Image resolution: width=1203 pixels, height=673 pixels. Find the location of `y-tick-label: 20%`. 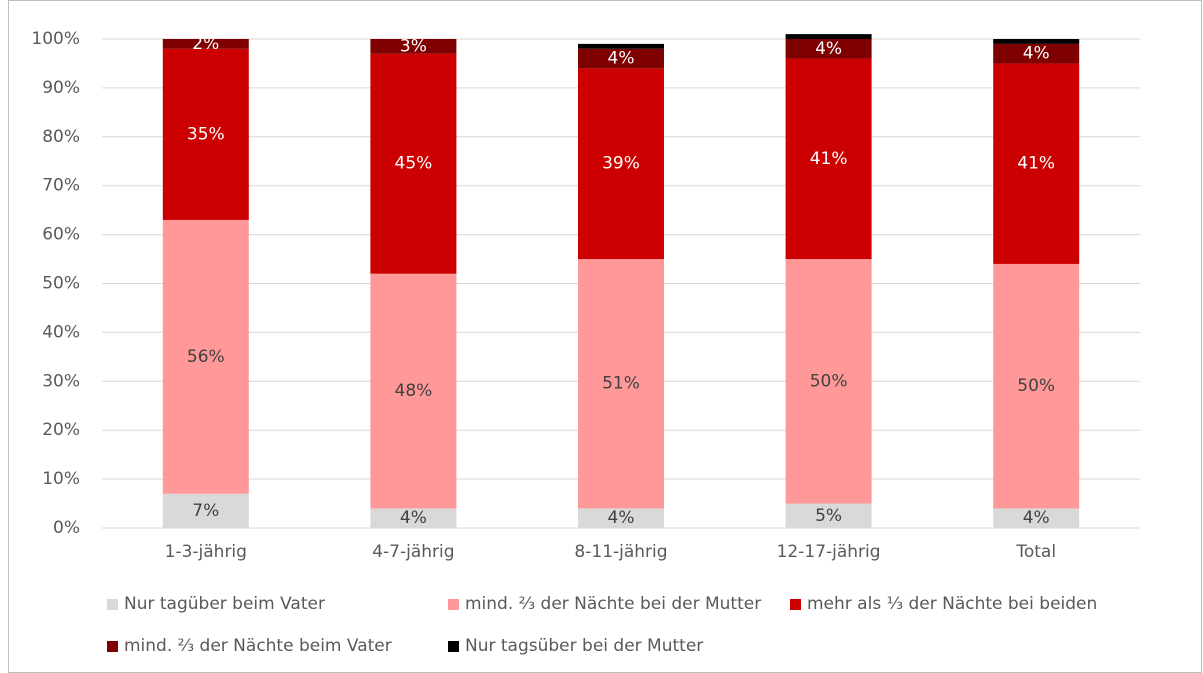

y-tick-label: 20% is located at coordinates (61, 430).